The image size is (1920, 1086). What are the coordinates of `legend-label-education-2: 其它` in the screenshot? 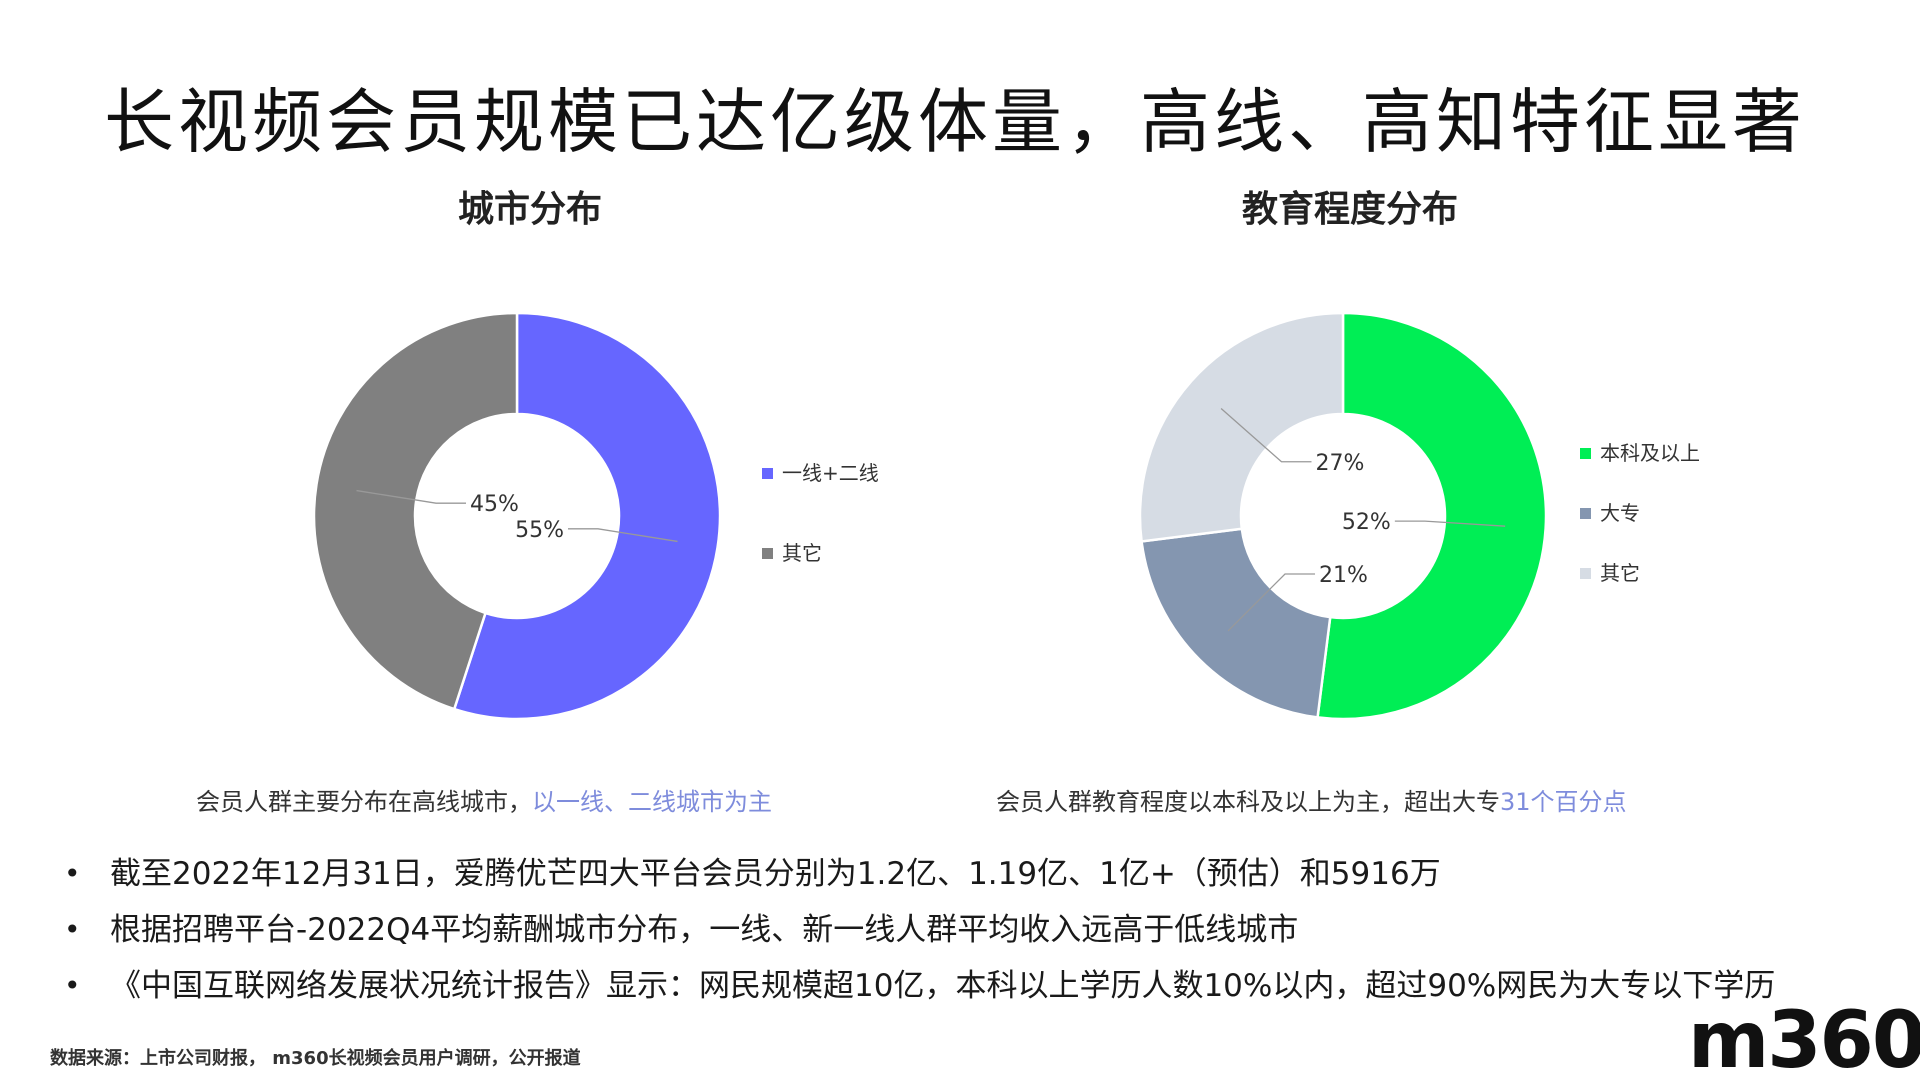 It's located at (1620, 573).